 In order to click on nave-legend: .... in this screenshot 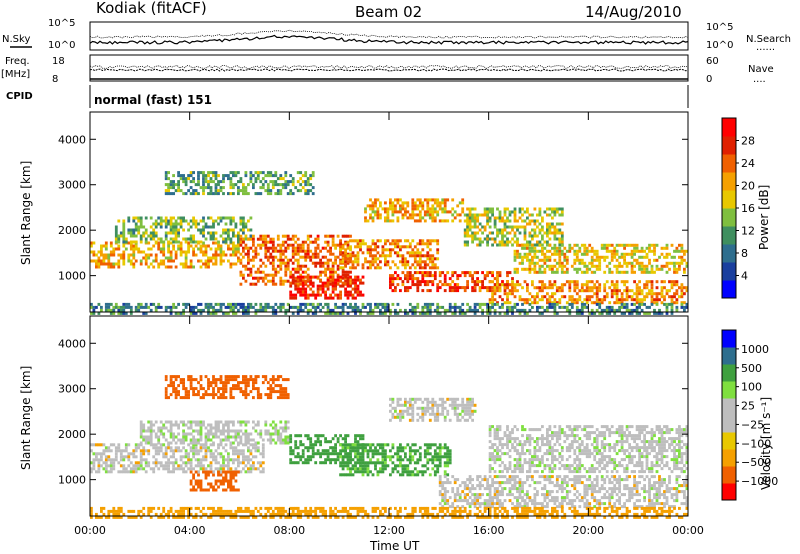, I will do `click(759, 79)`.